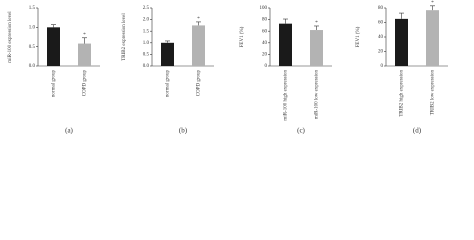  Describe the element at coordinates (146, 8) in the screenshot. I see `y-tick-label: 2.5` at that location.